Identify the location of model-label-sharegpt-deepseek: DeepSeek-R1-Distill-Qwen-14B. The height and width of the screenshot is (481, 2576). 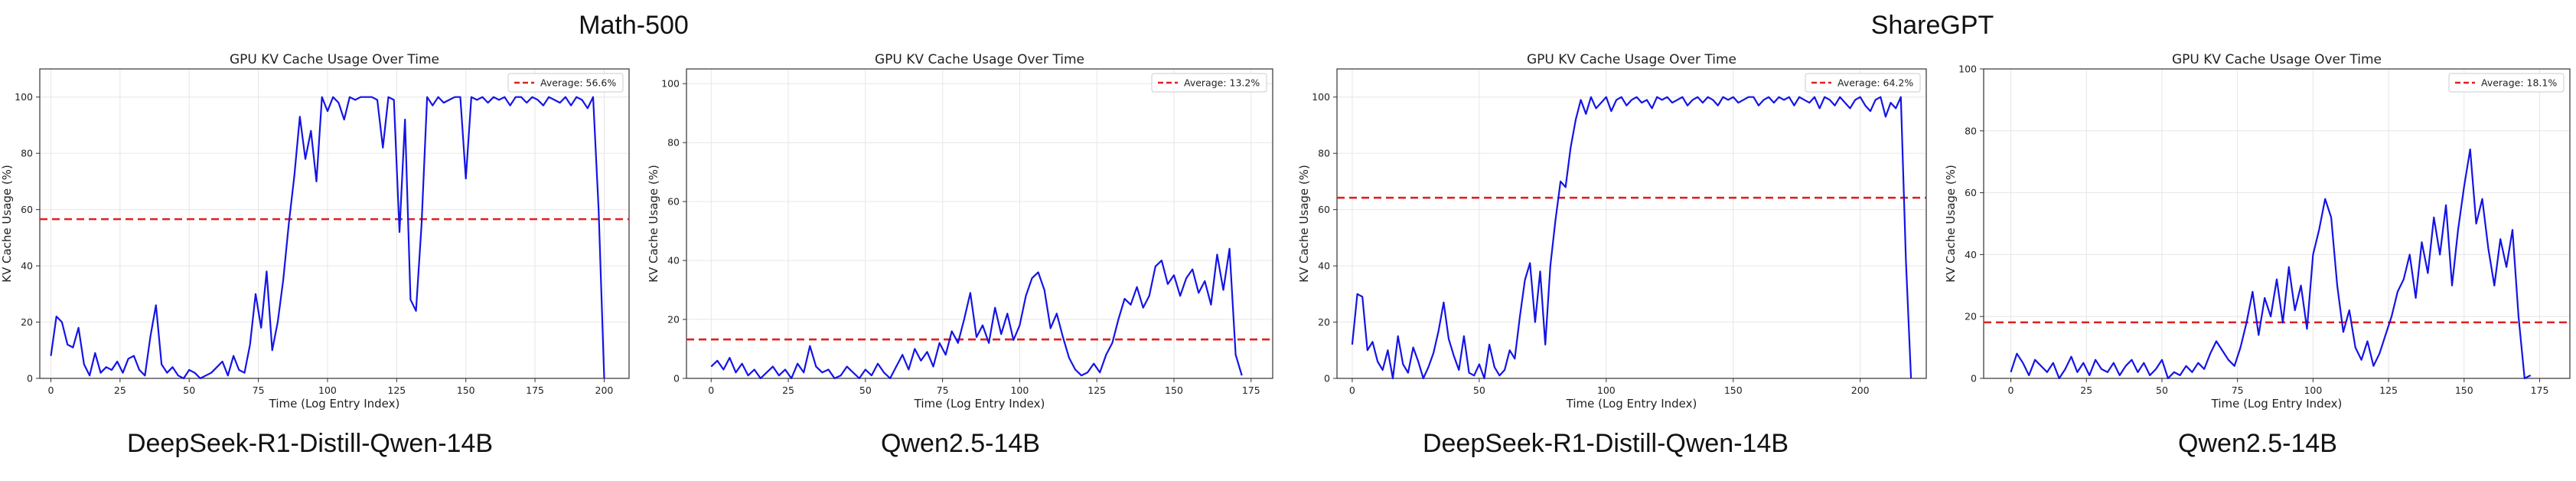
(1606, 443).